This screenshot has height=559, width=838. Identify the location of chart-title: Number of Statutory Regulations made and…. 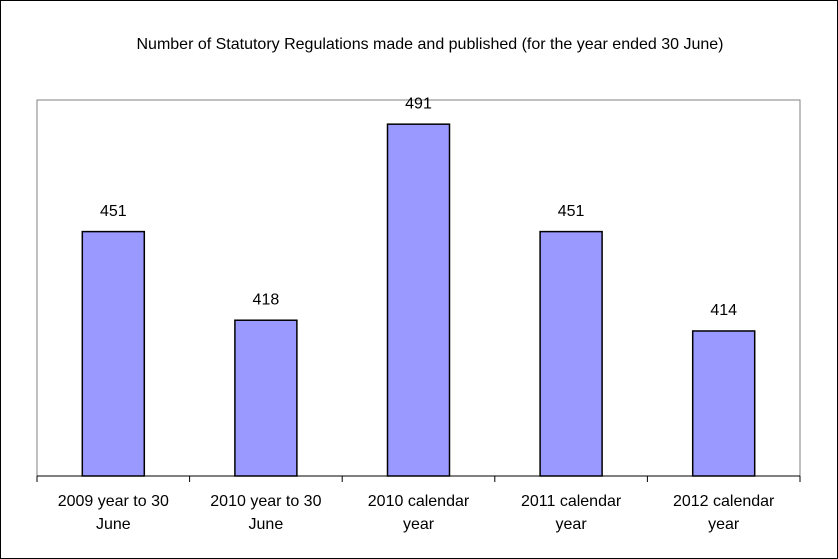
(430, 44).